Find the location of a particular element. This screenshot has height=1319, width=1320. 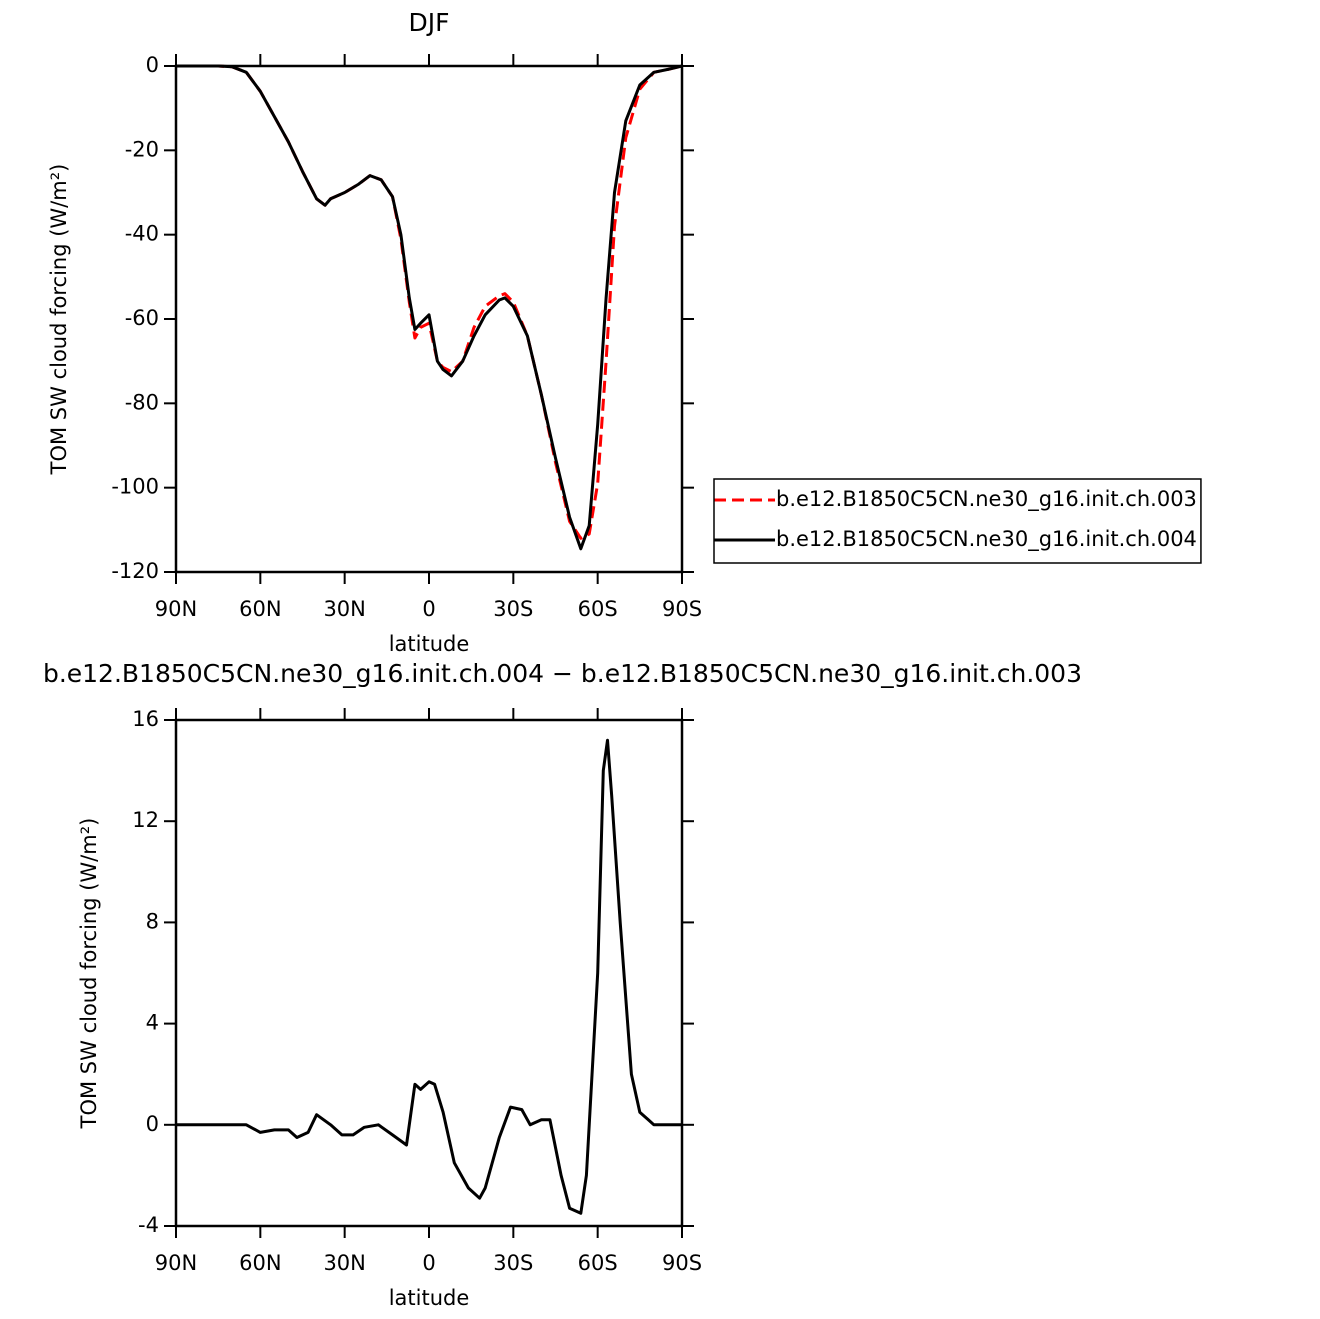

y-tick-label: -80 is located at coordinates (142, 402).